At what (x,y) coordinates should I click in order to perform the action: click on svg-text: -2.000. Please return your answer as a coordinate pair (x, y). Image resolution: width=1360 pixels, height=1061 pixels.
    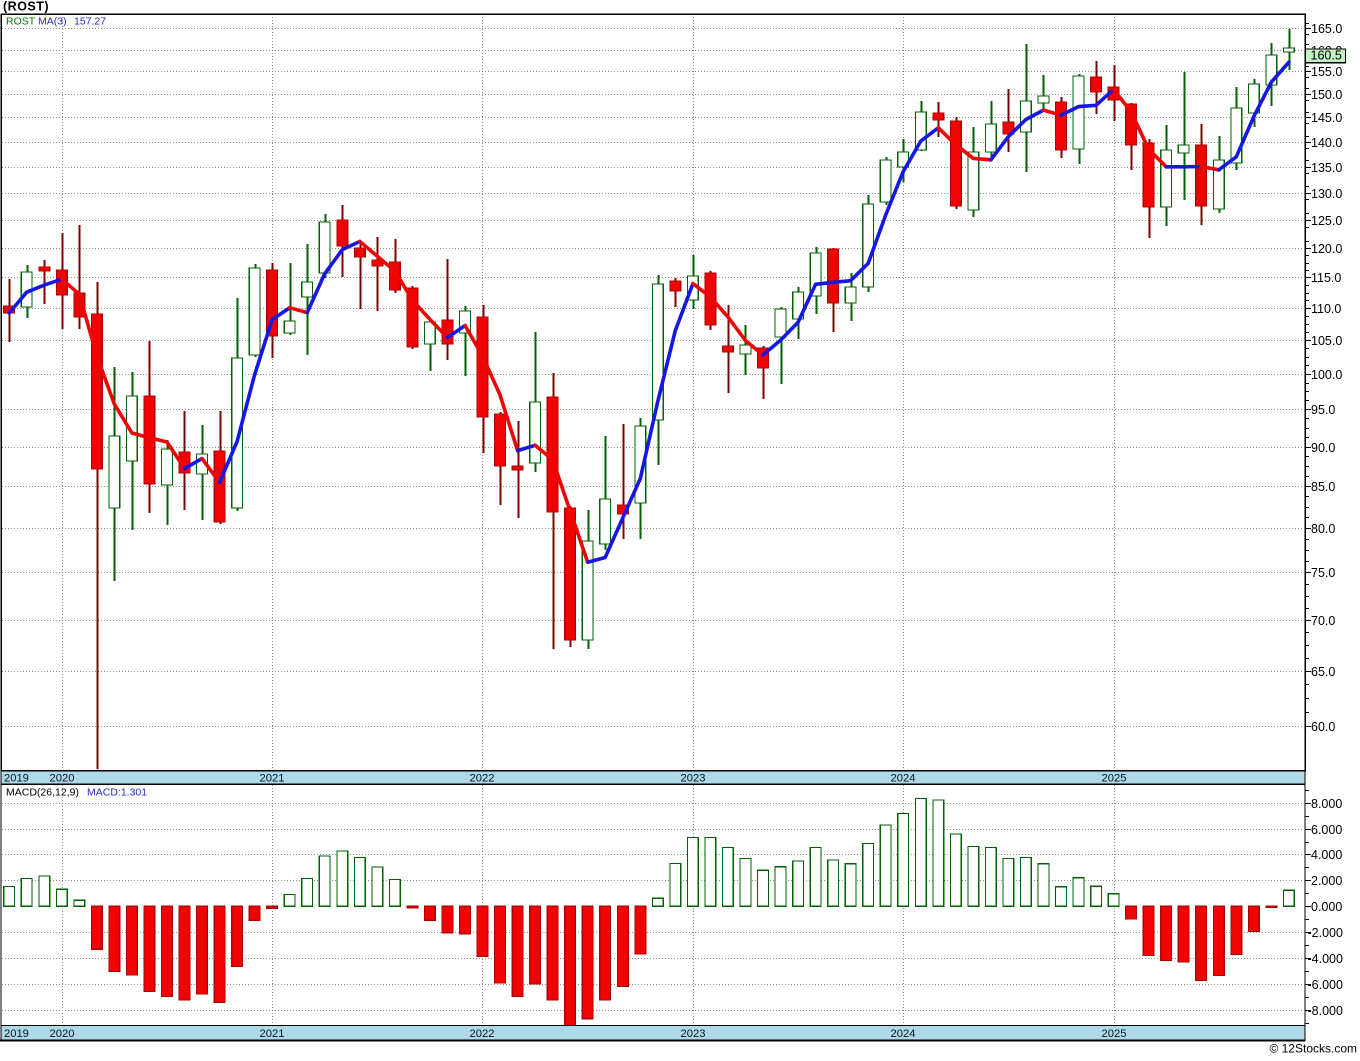
    Looking at the image, I should click on (1325, 933).